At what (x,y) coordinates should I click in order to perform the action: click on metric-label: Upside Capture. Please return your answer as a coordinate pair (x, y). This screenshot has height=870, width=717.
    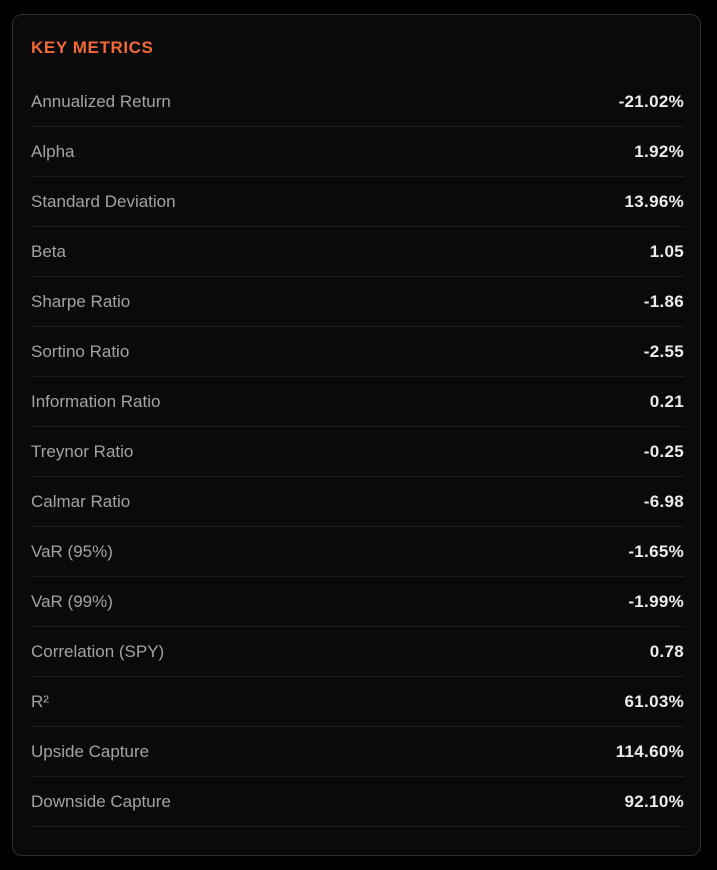
    Looking at the image, I should click on (90, 751).